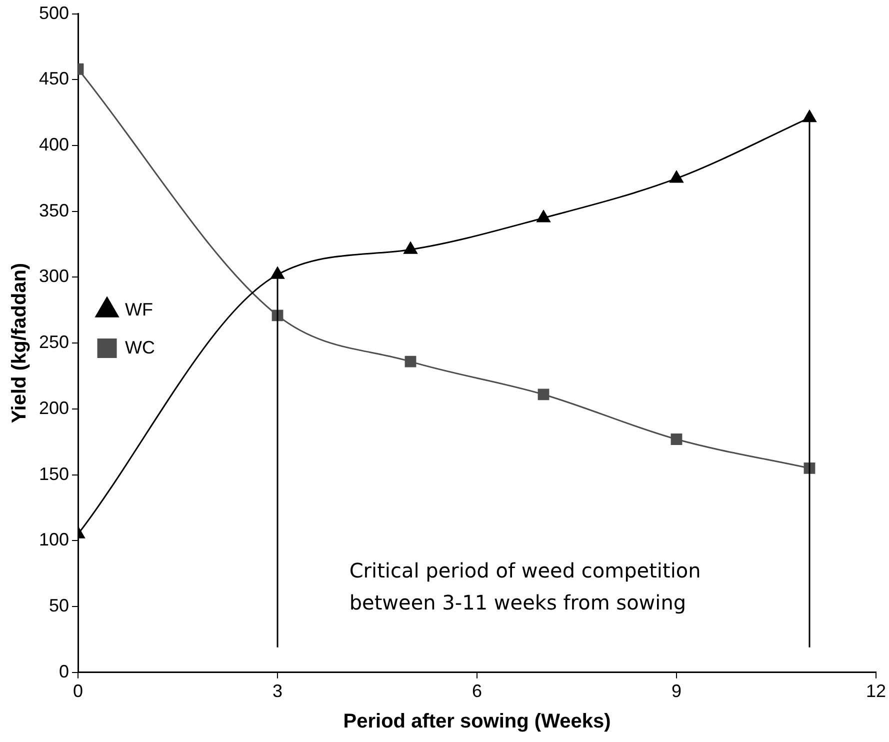  I want to click on x-axis-title: Period after sowing (Weeks), so click(477, 721).